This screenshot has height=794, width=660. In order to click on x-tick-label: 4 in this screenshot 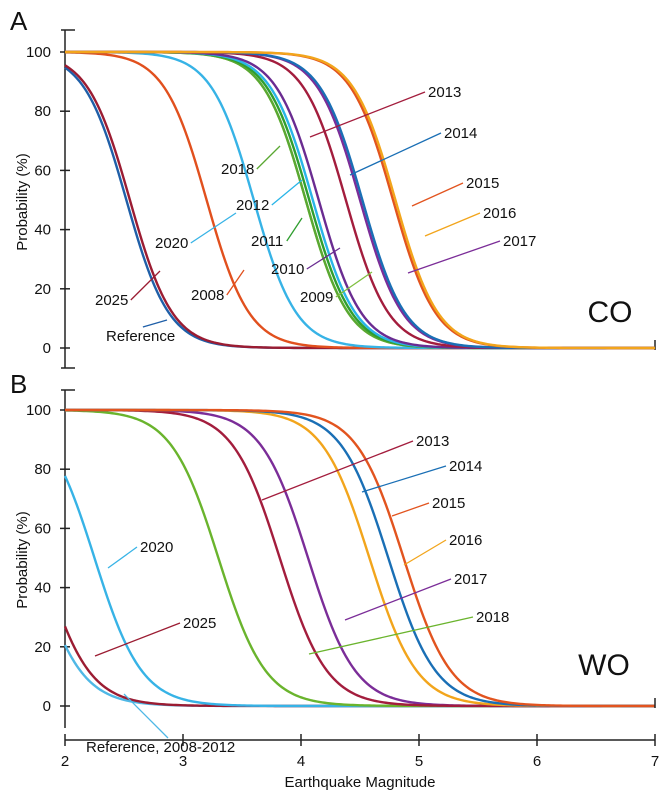, I will do `click(301, 761)`.